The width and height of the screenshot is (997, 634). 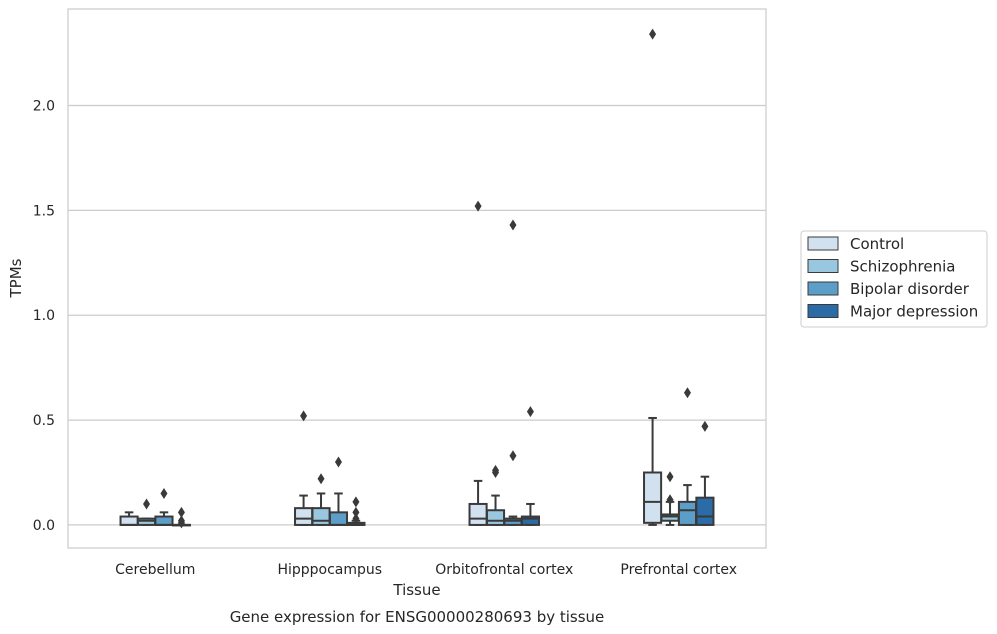 I want to click on legend-label: Bipolar disorder, so click(x=910, y=289).